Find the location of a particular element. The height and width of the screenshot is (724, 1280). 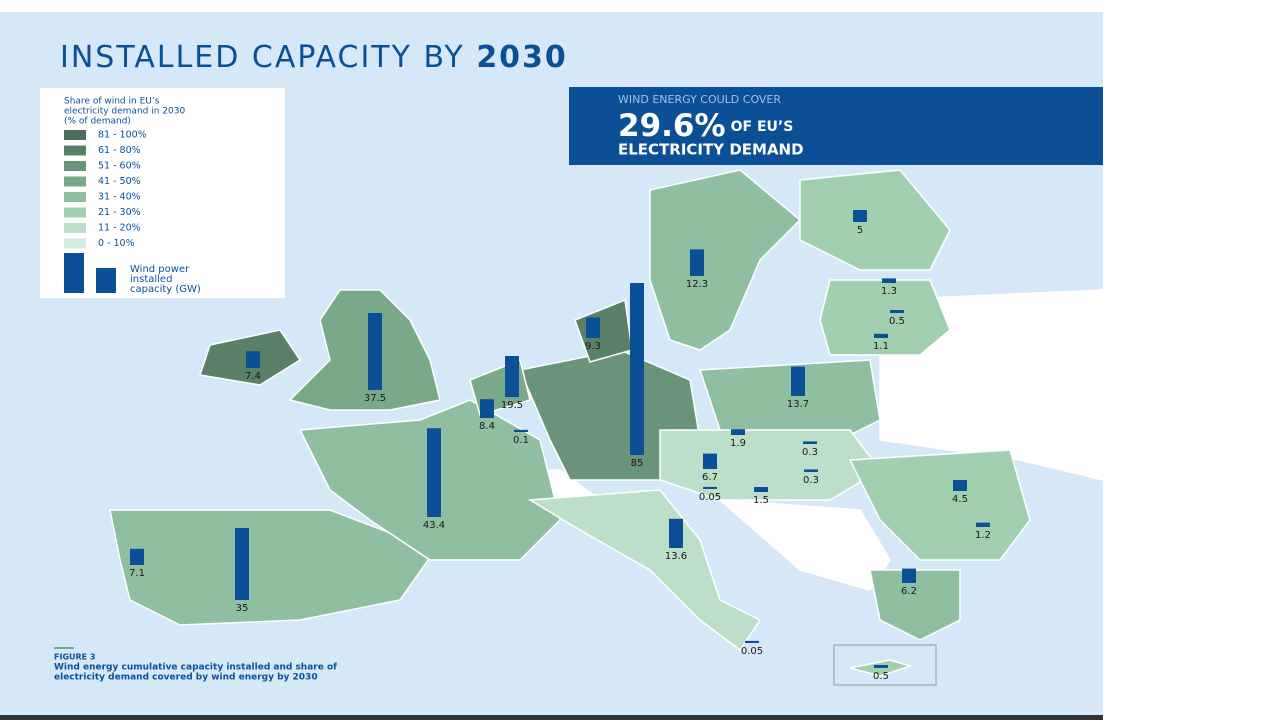

capacity-label: 13.7 is located at coordinates (798, 404).